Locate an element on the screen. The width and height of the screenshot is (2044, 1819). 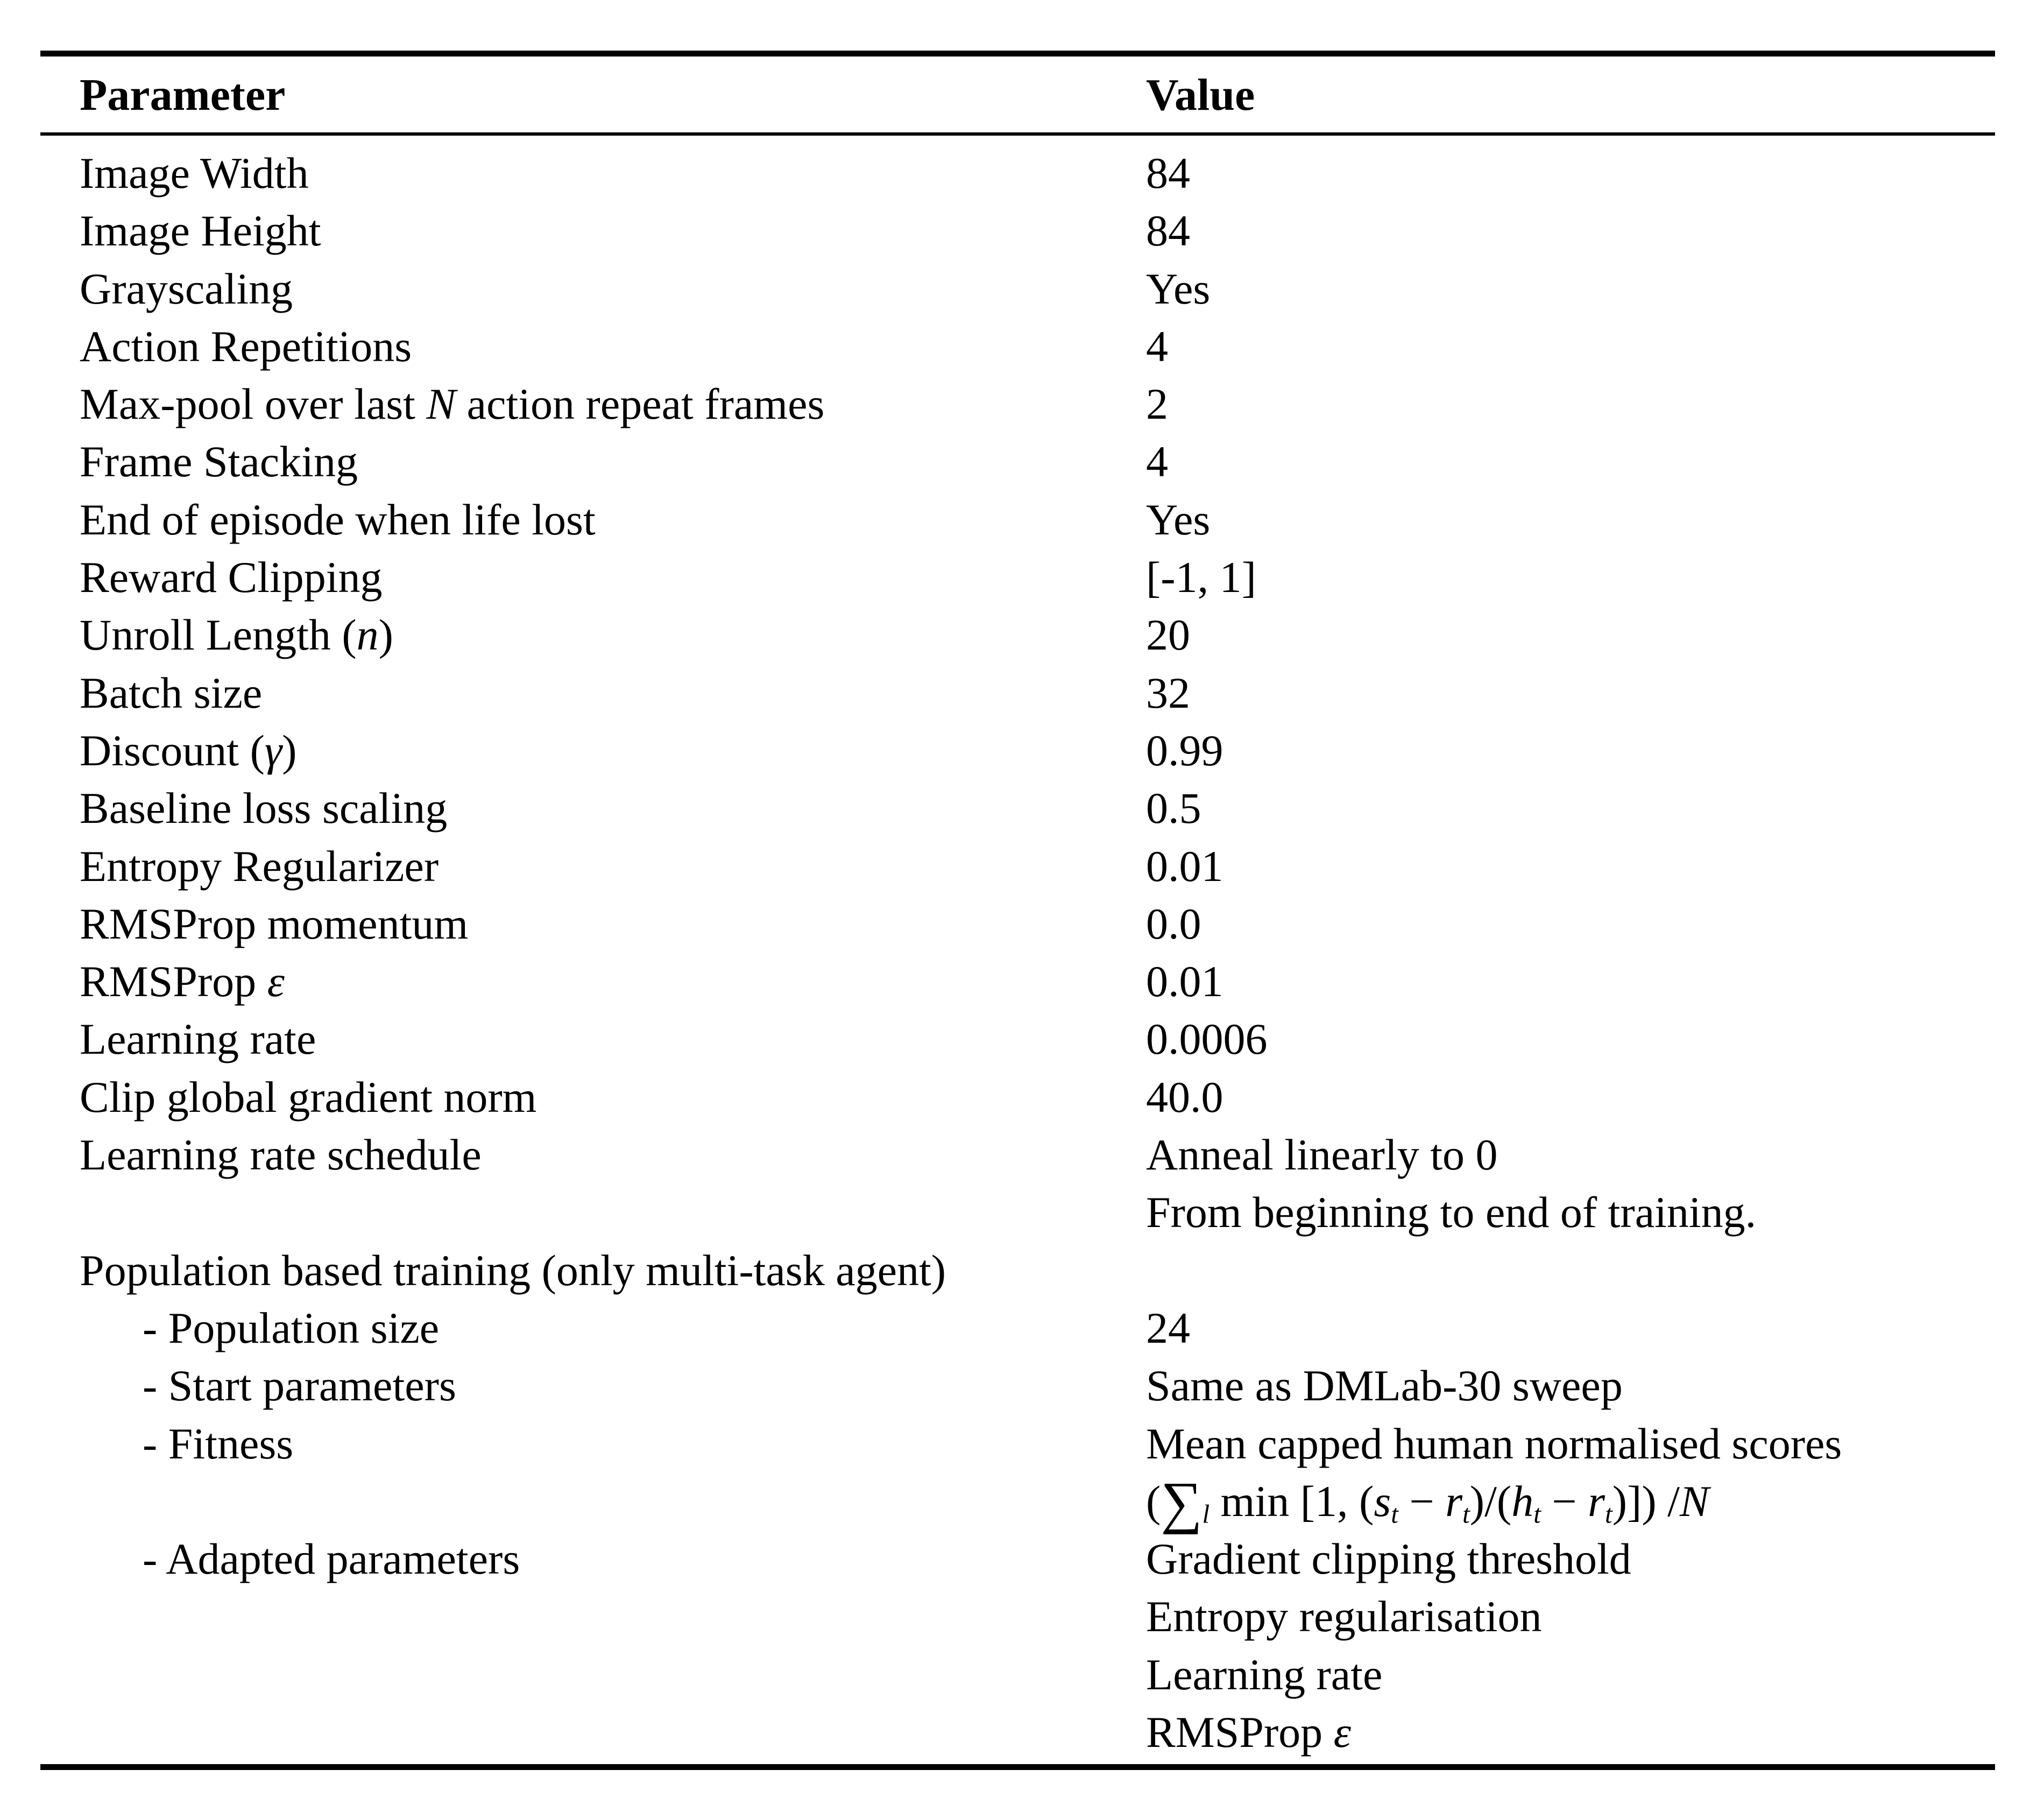
table-row: Batch size 32 is located at coordinates (1022, 693).